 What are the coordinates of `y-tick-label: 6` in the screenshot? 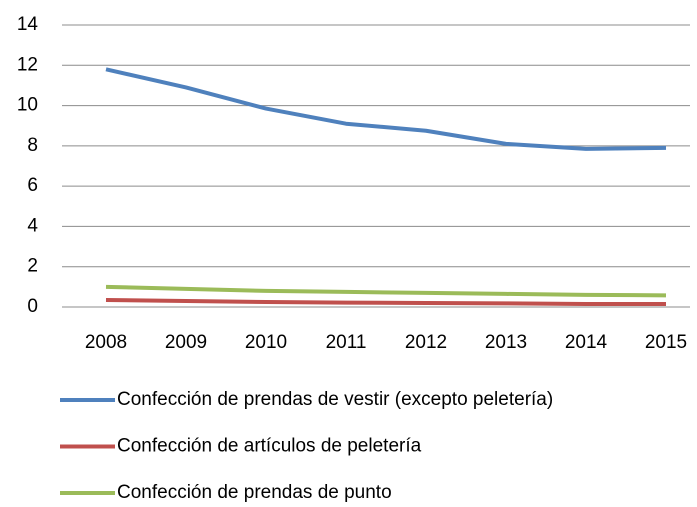 It's located at (32, 185).